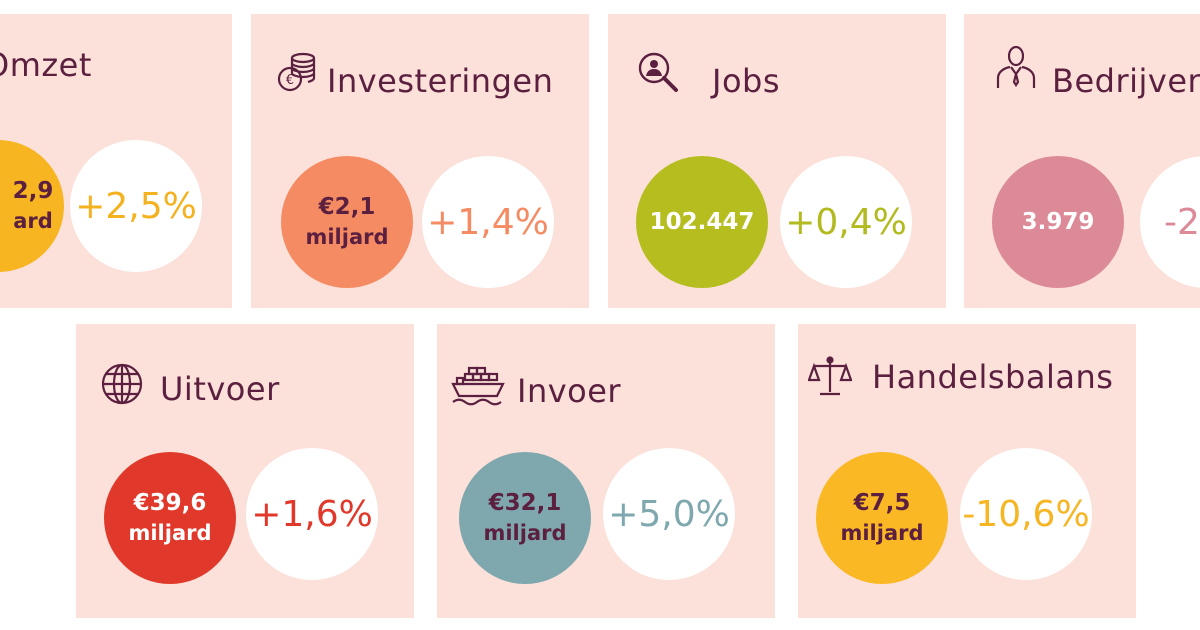 This screenshot has height=630, width=1200. I want to click on change-value-handelsbalans: -10,6%, so click(1026, 514).